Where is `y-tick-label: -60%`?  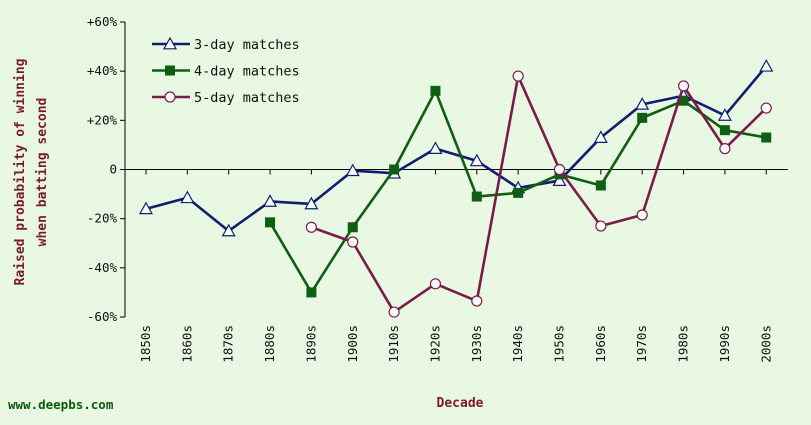
y-tick-label: -60% is located at coordinates (102, 316).